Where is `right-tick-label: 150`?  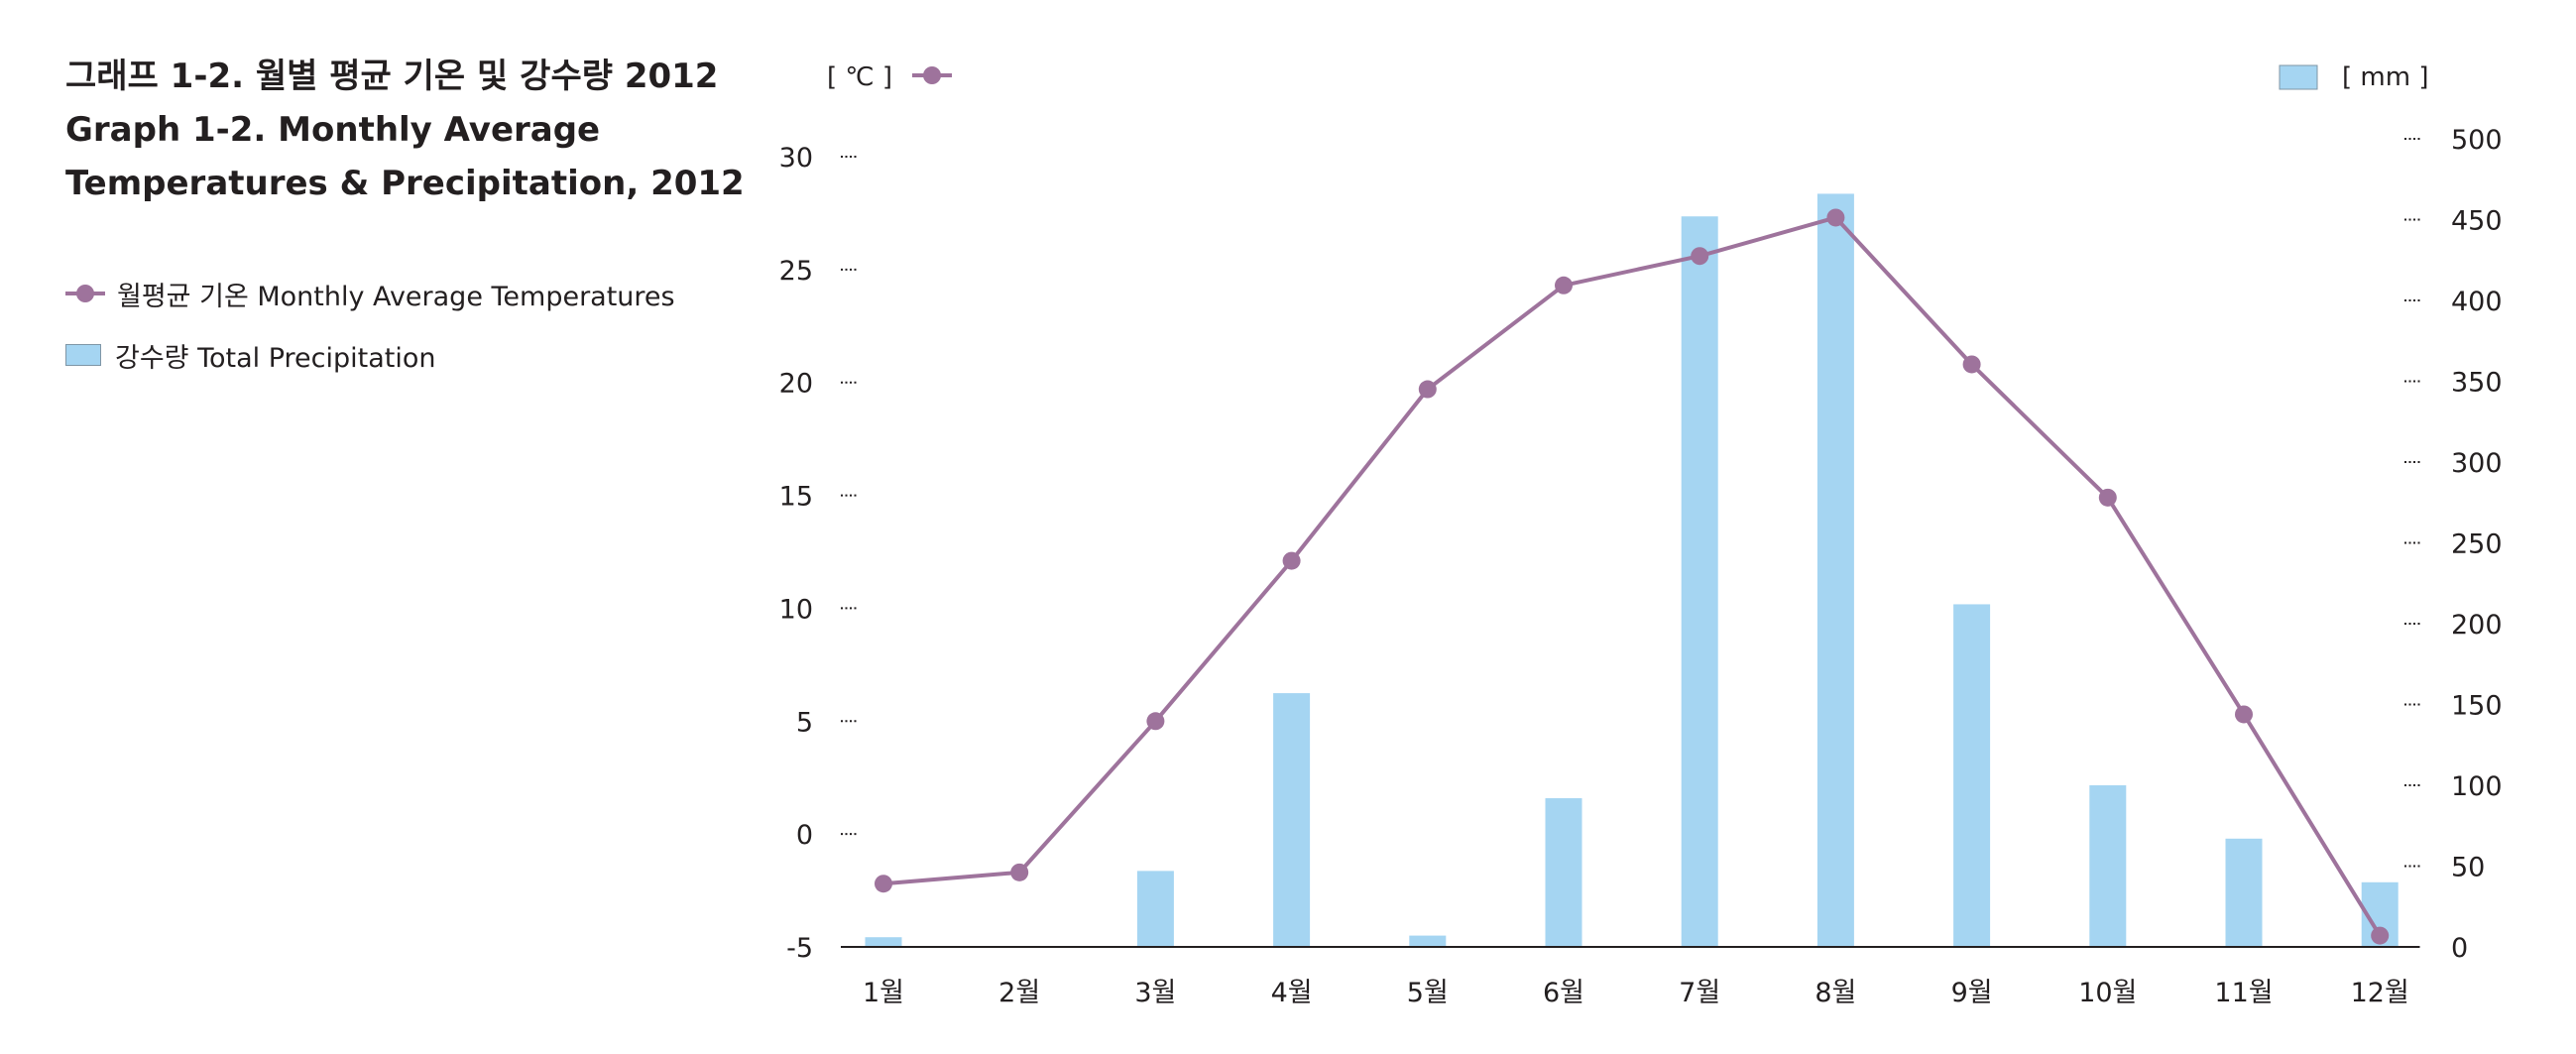
right-tick-label: 150 is located at coordinates (2477, 706).